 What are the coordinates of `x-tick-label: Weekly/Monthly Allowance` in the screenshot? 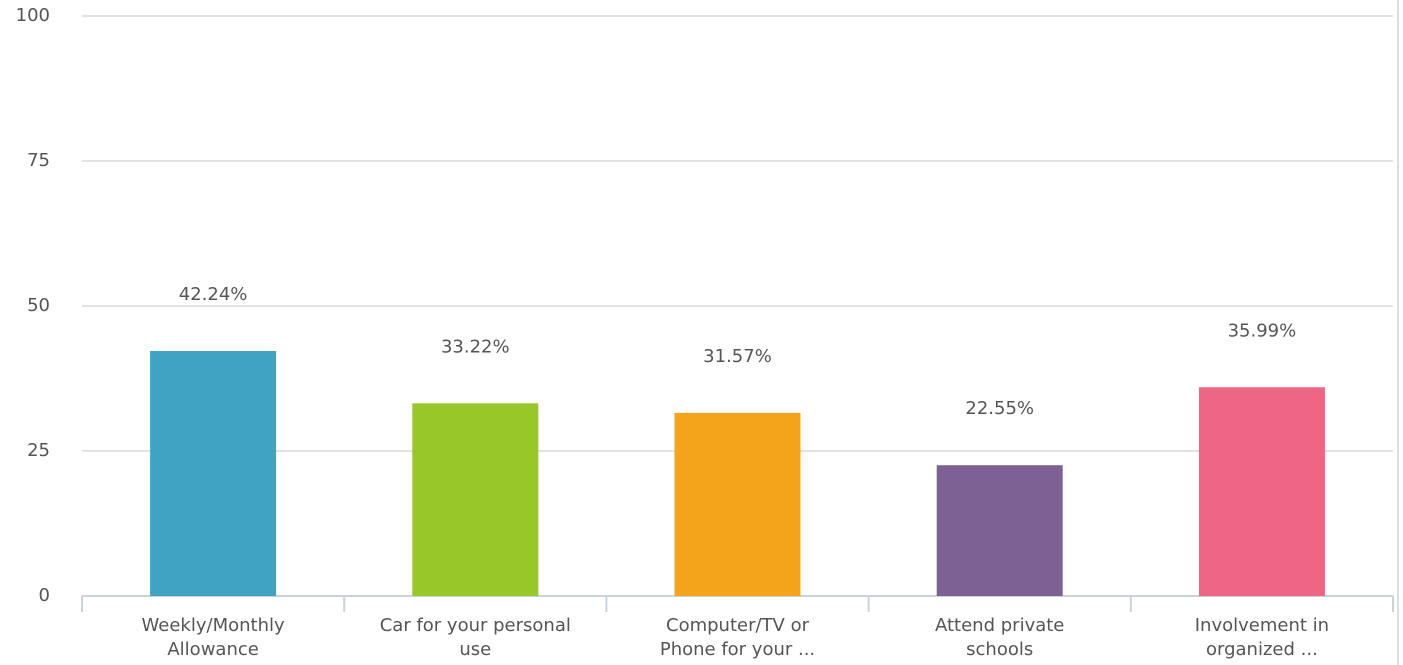 It's located at (213, 637).